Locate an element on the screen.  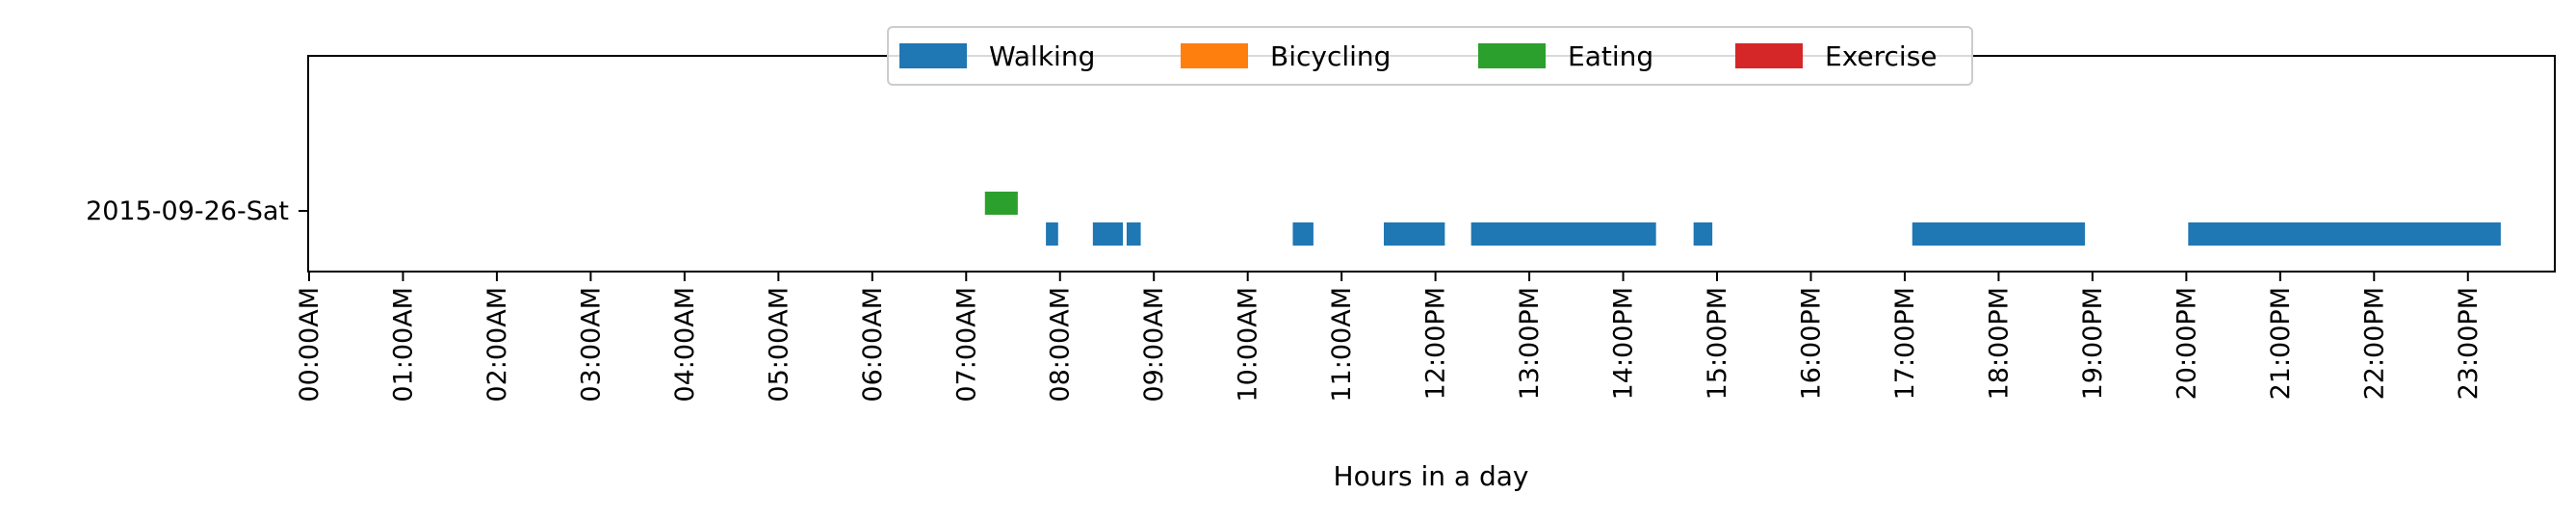
x-tick-label: 16:00PM is located at coordinates (1811, 343).